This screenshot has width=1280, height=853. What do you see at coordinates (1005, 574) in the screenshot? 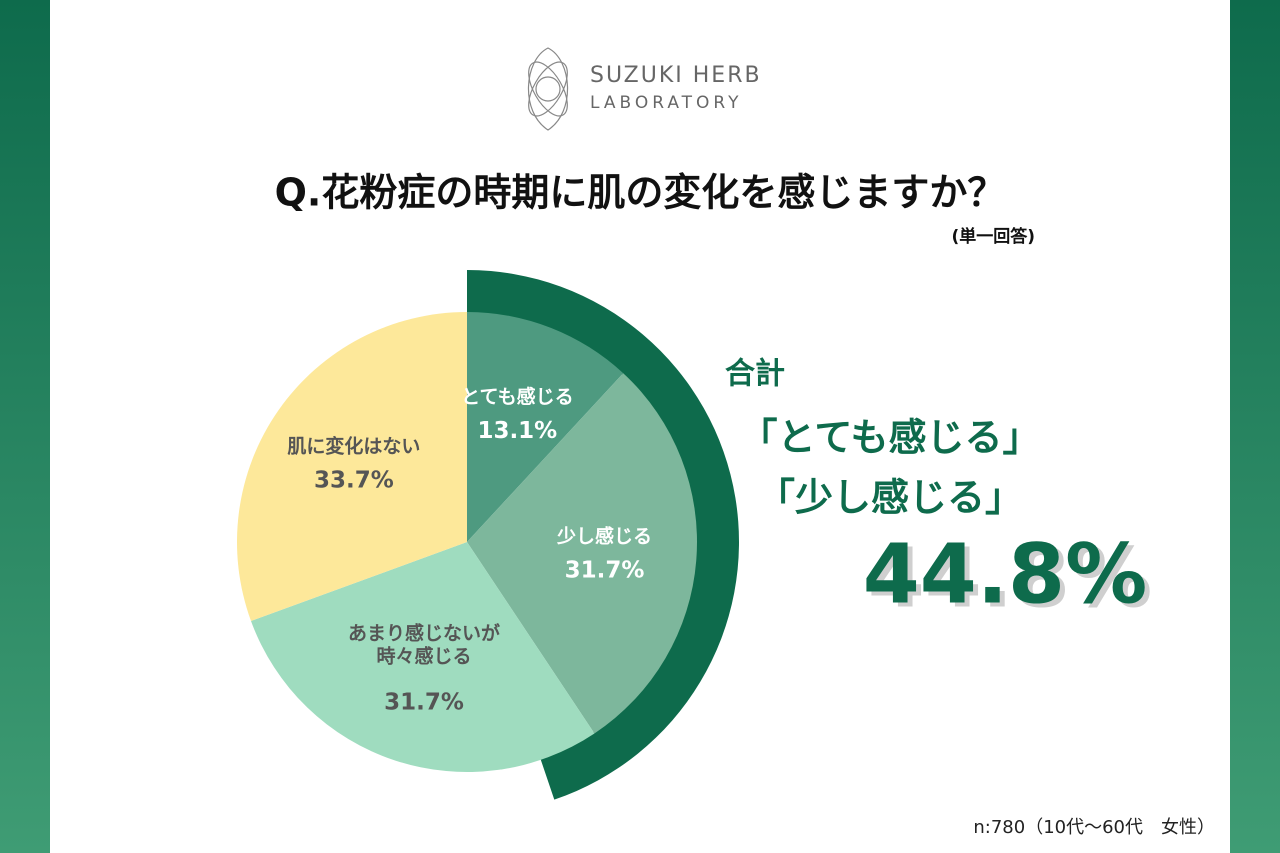
I see `total-value: 44.8%` at bounding box center [1005, 574].